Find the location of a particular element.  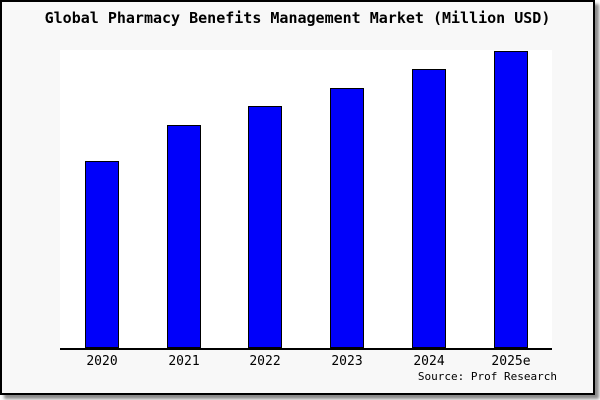

x-tick-2024: 2024 is located at coordinates (429, 361).